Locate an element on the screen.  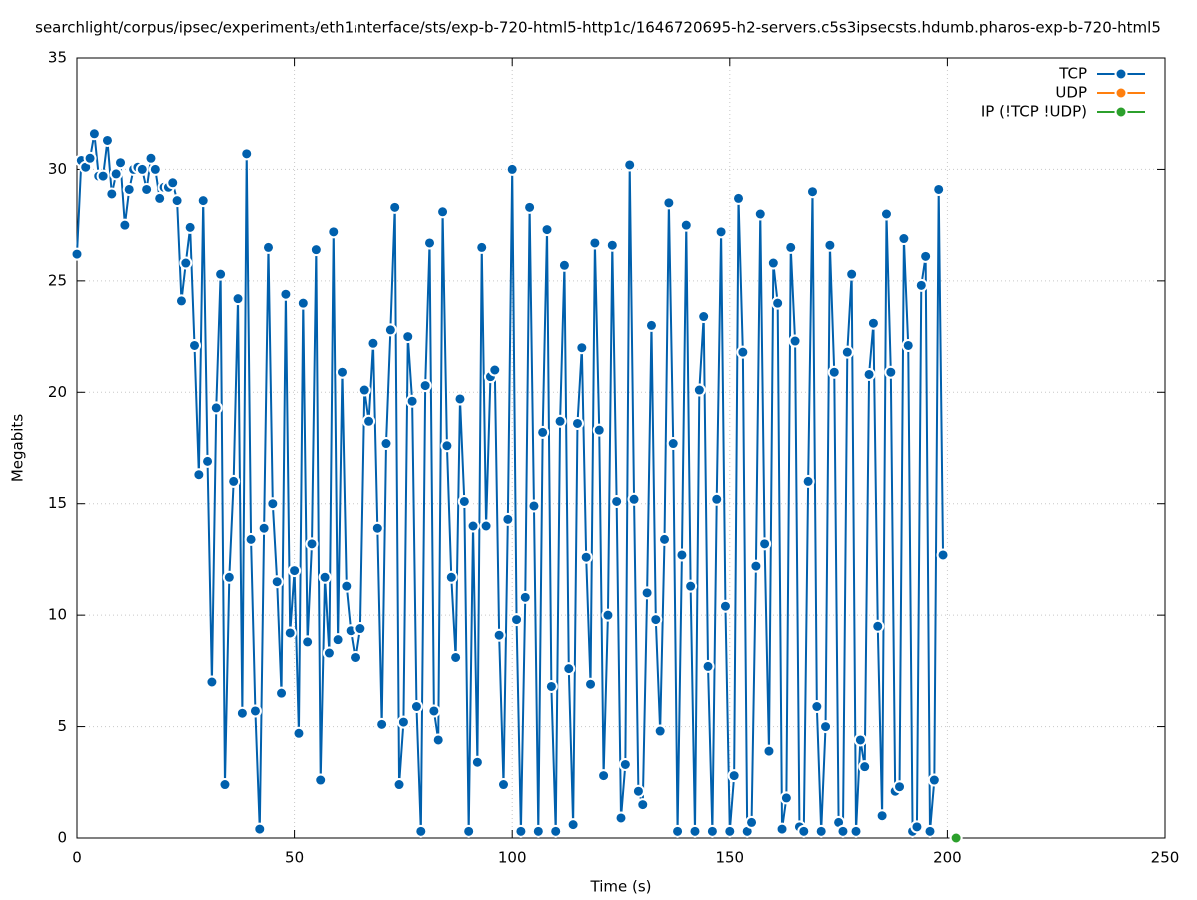
x-tick-label: 0 is located at coordinates (77, 858).